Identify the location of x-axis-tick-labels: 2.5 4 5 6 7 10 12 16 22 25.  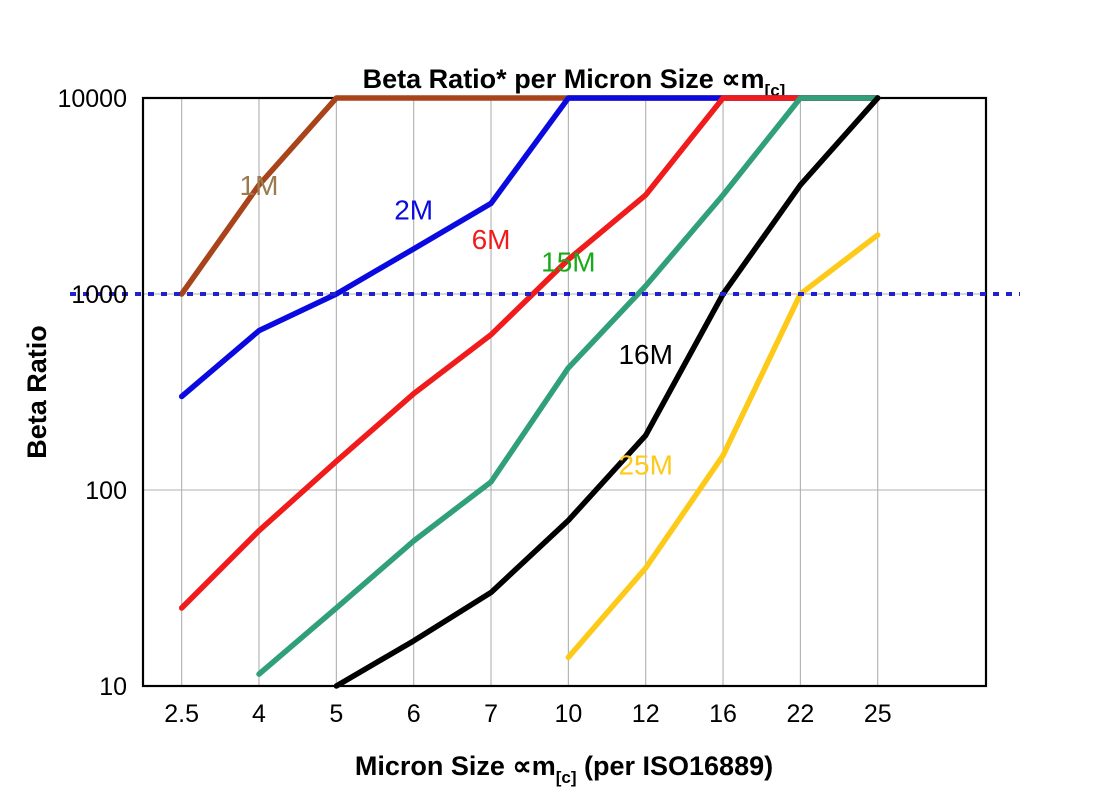
(527, 714).